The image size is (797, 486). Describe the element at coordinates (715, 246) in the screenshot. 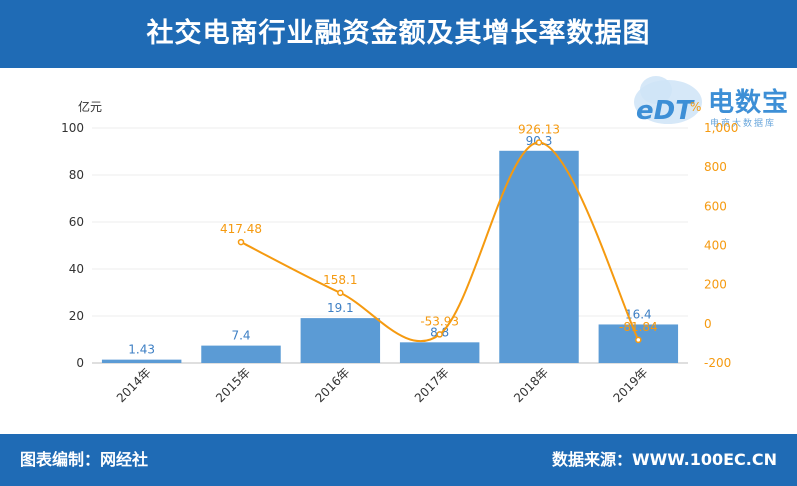

I see `y-tick-right: 400` at that location.